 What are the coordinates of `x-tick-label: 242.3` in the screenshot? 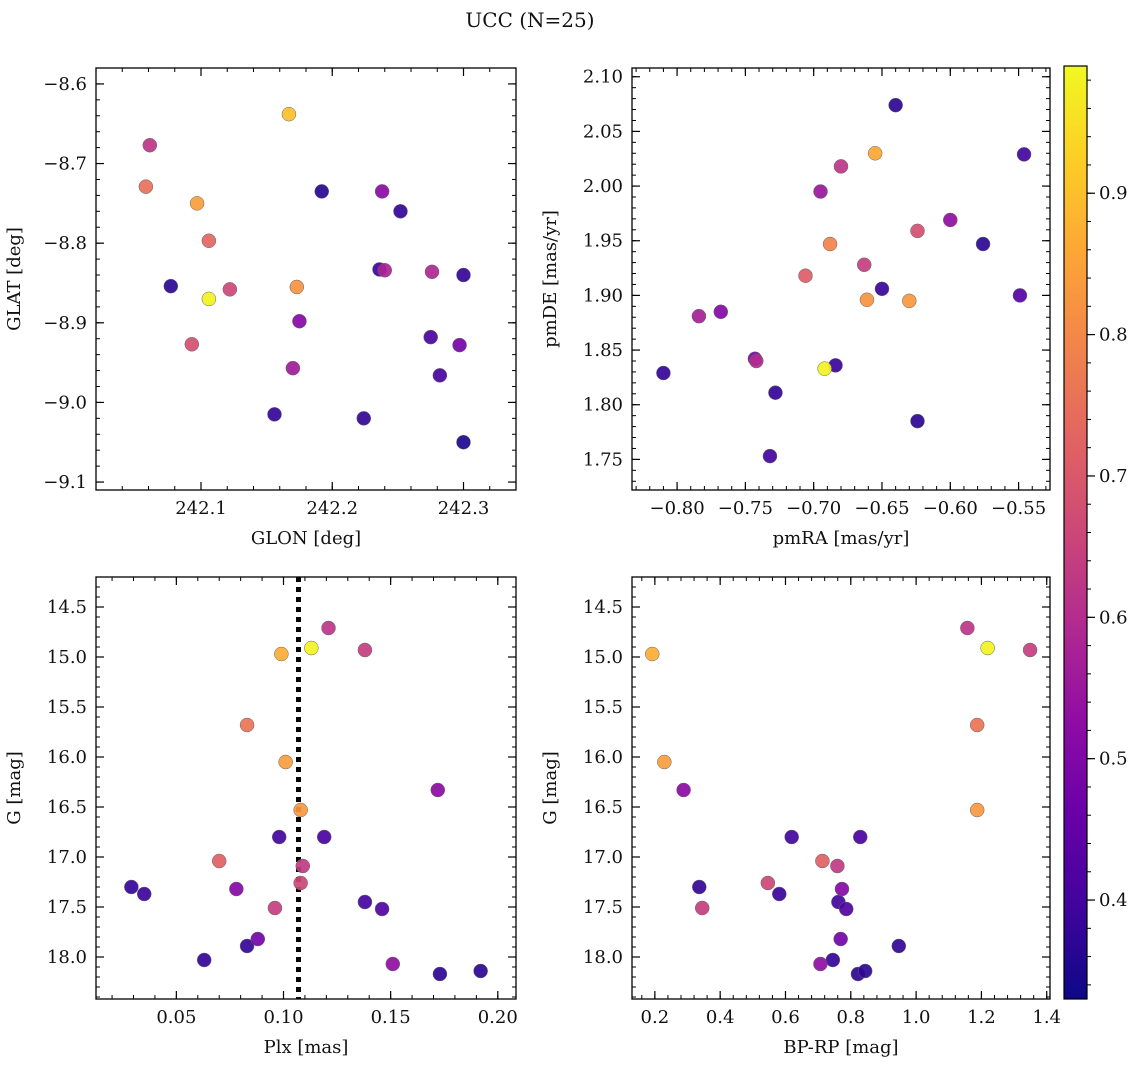 It's located at (464, 508).